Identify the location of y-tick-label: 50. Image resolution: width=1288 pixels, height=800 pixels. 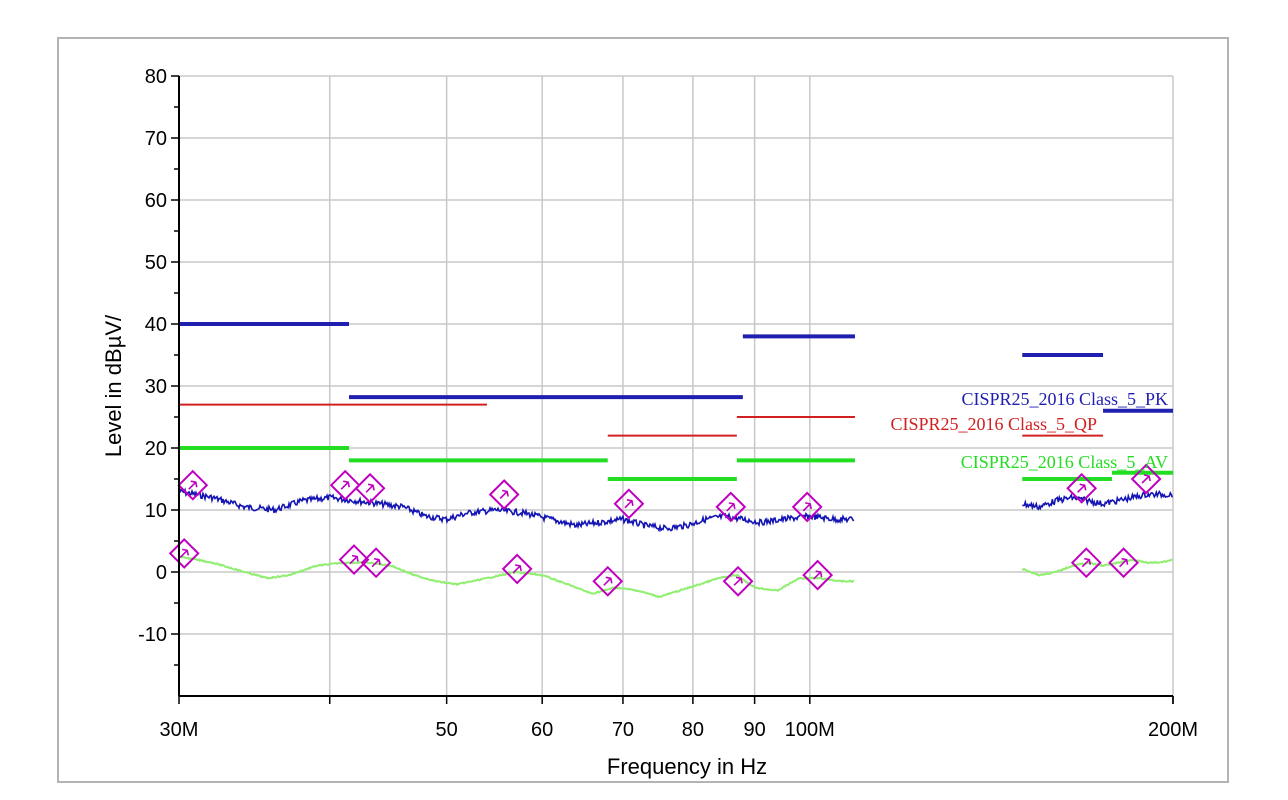
(156, 263).